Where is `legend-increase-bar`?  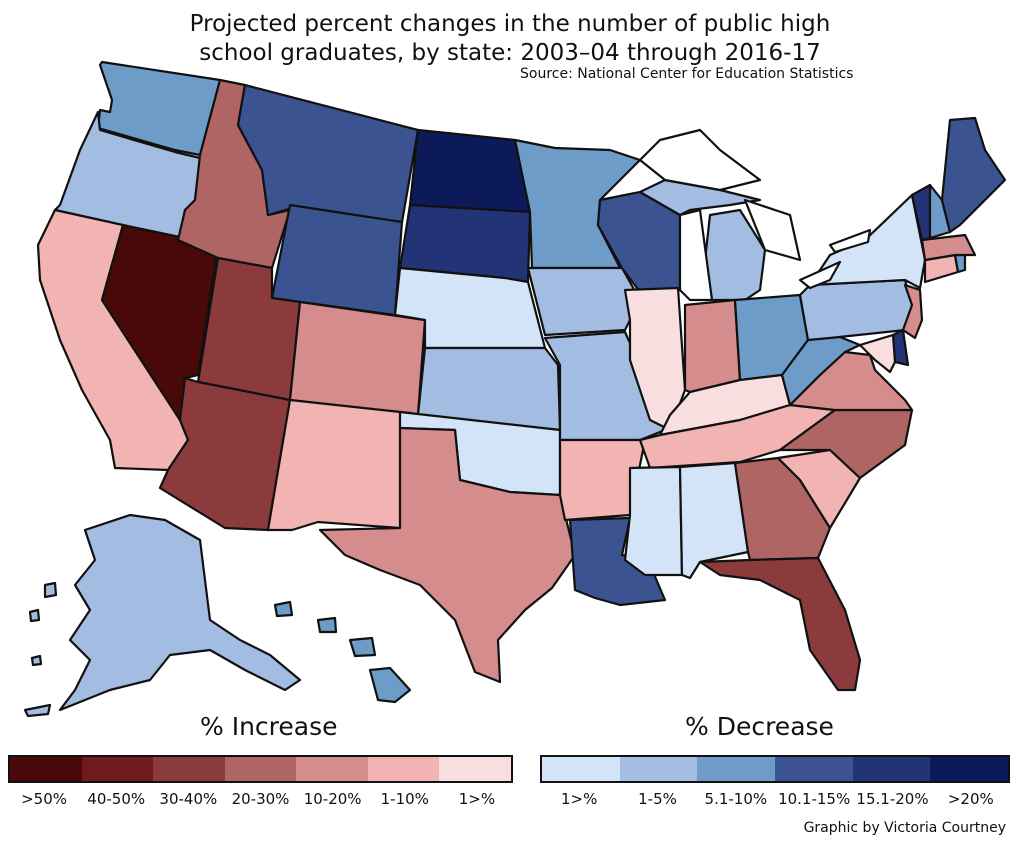
legend-increase-bar is located at coordinates (260, 769).